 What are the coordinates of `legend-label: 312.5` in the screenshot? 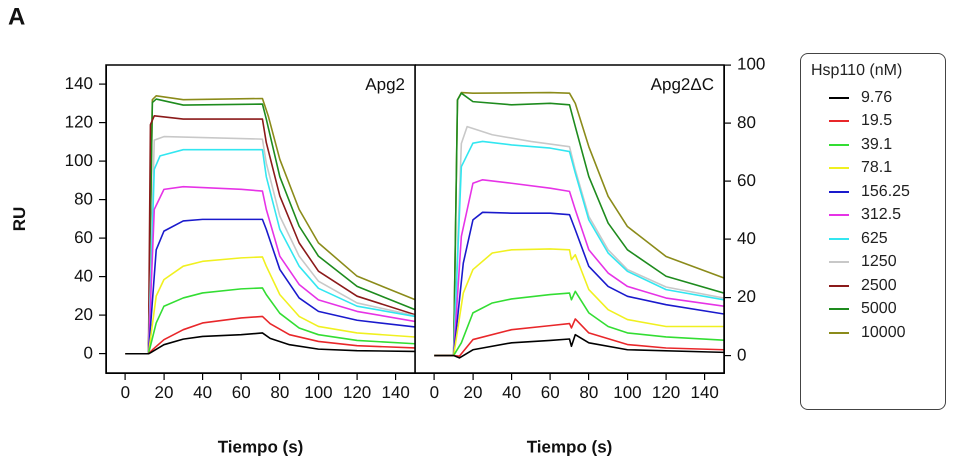 It's located at (881, 215).